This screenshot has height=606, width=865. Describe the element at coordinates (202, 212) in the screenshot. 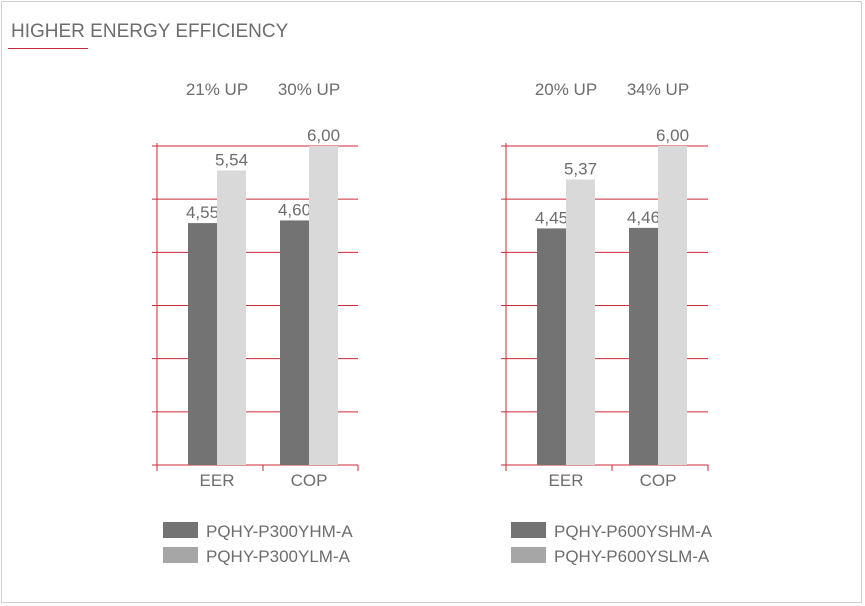

I see `data-label: 4,55` at that location.